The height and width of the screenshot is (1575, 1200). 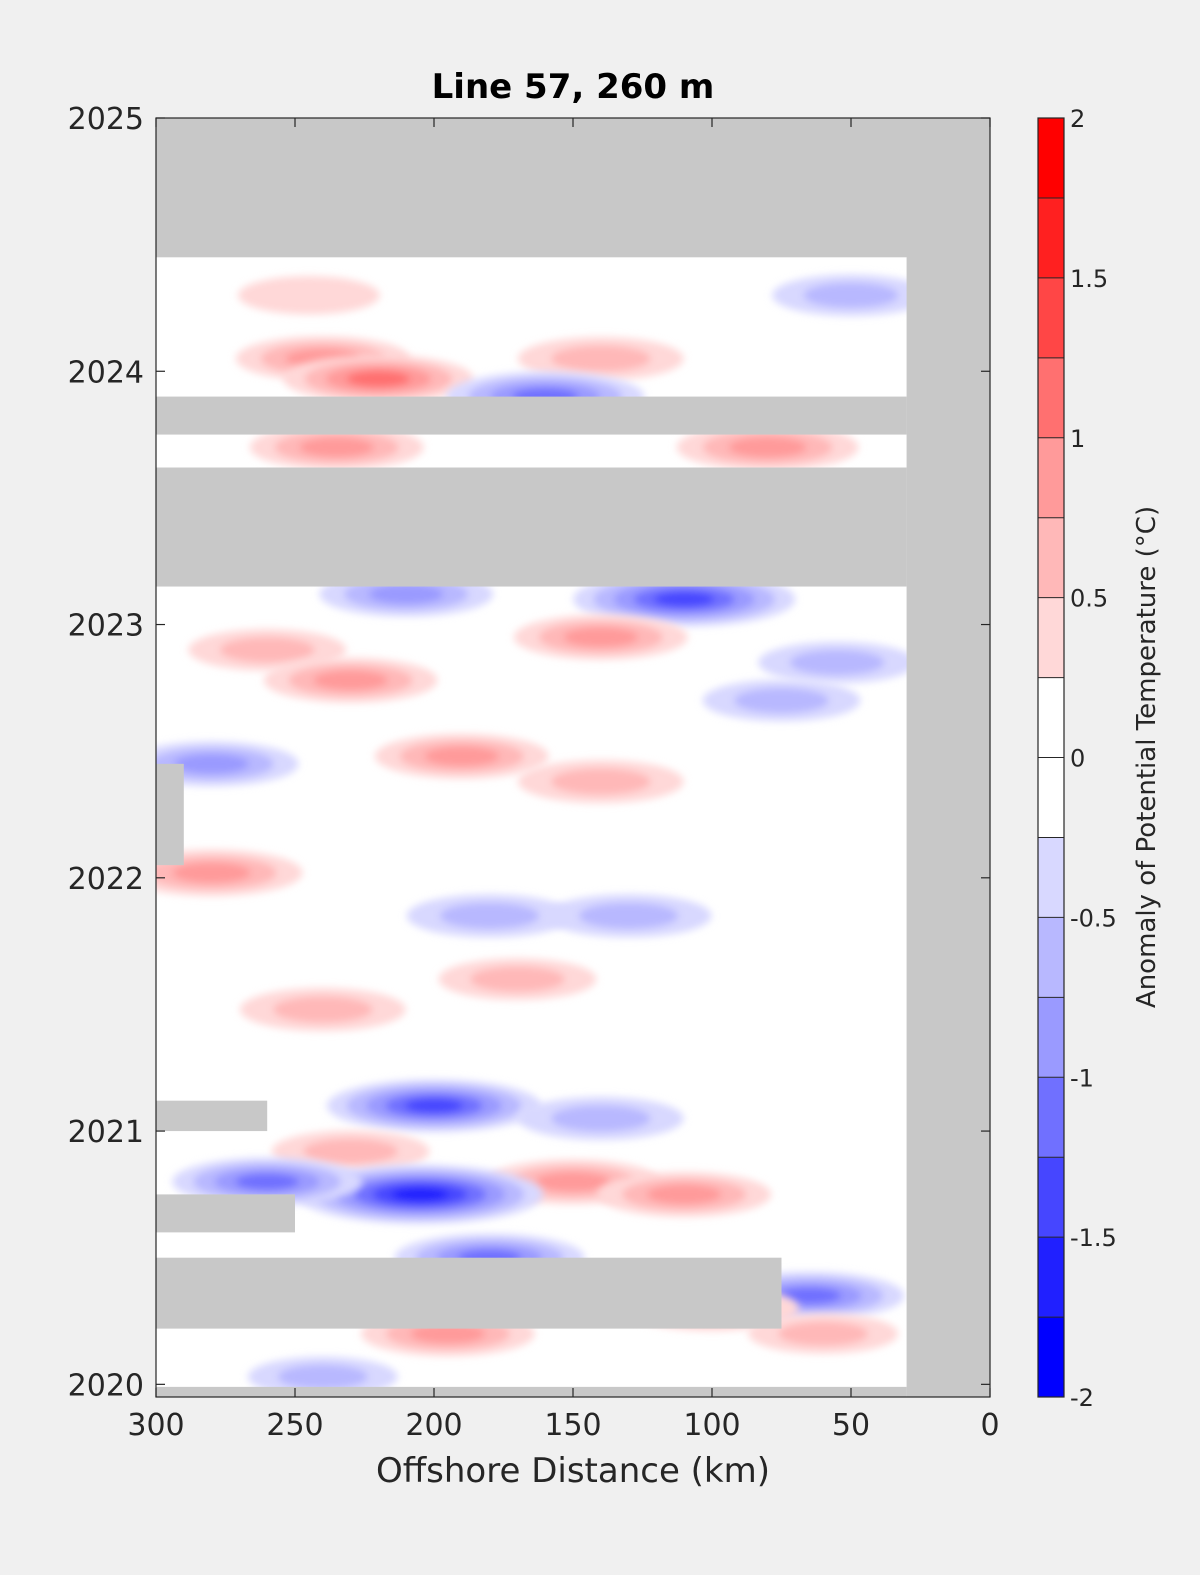 What do you see at coordinates (1082, 1398) in the screenshot?
I see `colorbar-tick-label: -2` at bounding box center [1082, 1398].